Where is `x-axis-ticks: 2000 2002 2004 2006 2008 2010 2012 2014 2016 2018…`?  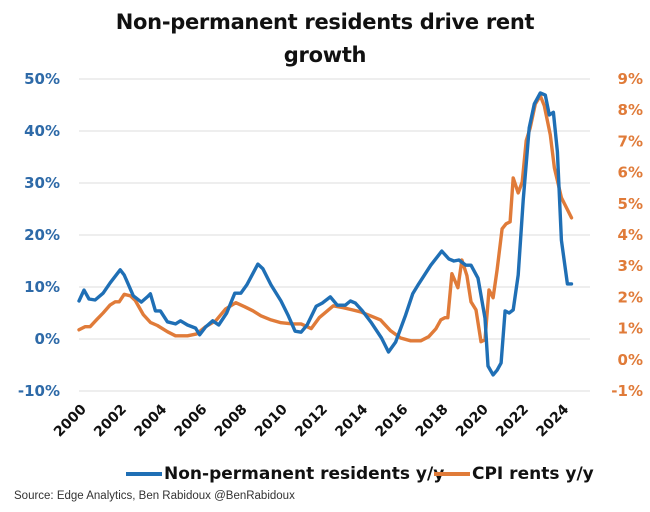 x-axis-ticks: 2000 2002 2004 2006 2008 2010 2012 2014 2016 2018… is located at coordinates (311, 420).